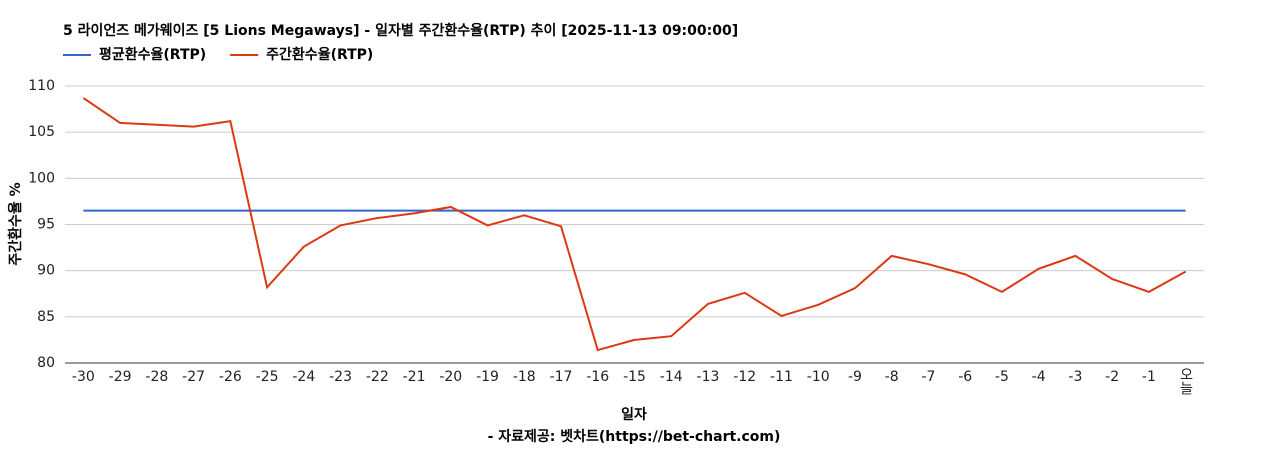 This screenshot has height=450, width=1268. What do you see at coordinates (708, 377) in the screenshot?
I see `x-tick-label: -13` at bounding box center [708, 377].